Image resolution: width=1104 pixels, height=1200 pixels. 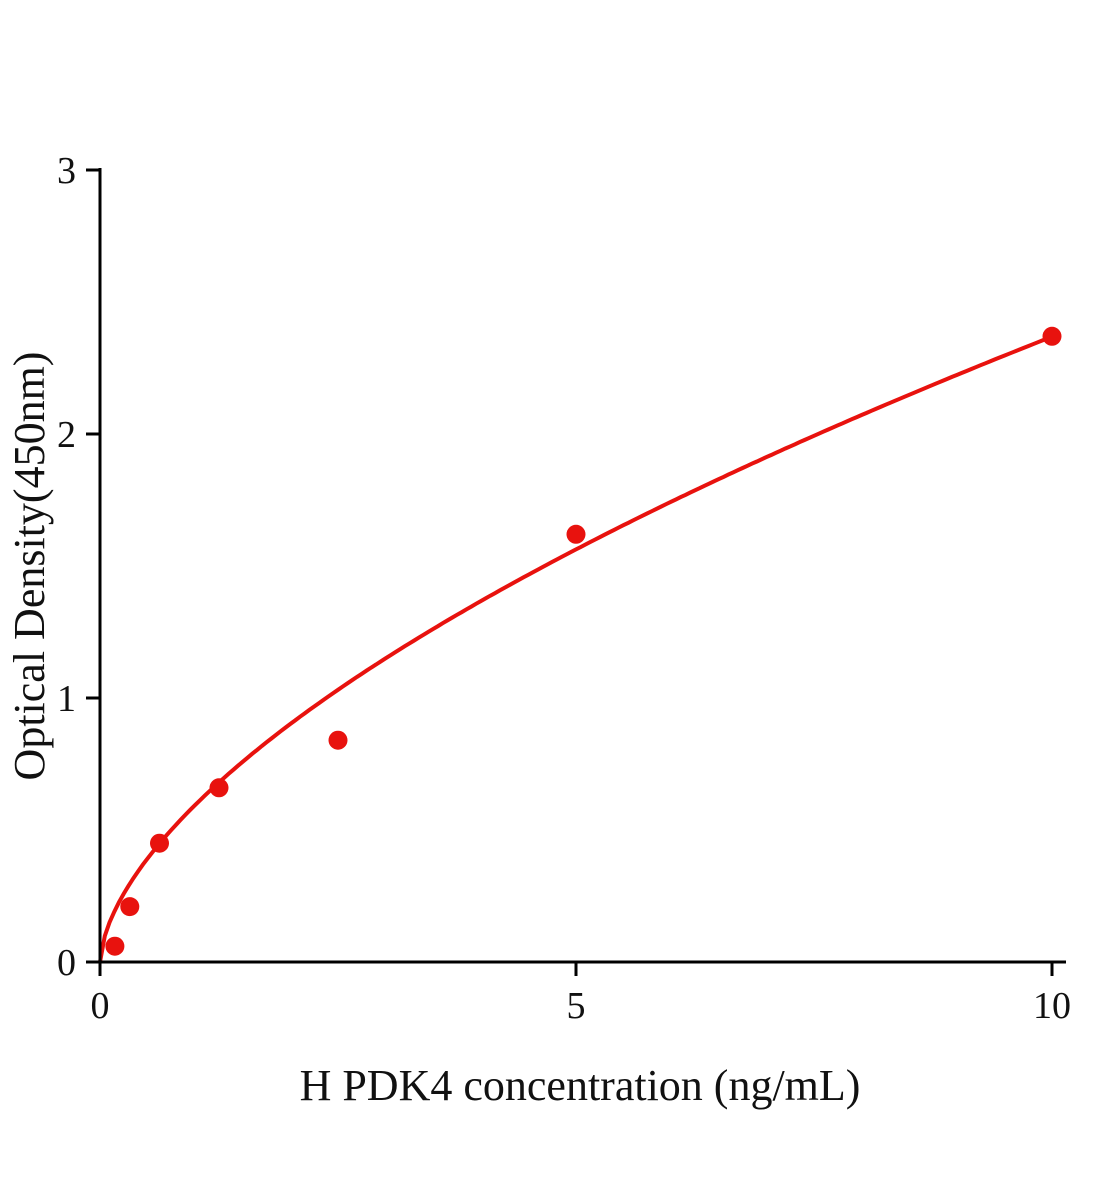 What do you see at coordinates (576, 1006) in the screenshot?
I see `x-tick-label: 5` at bounding box center [576, 1006].